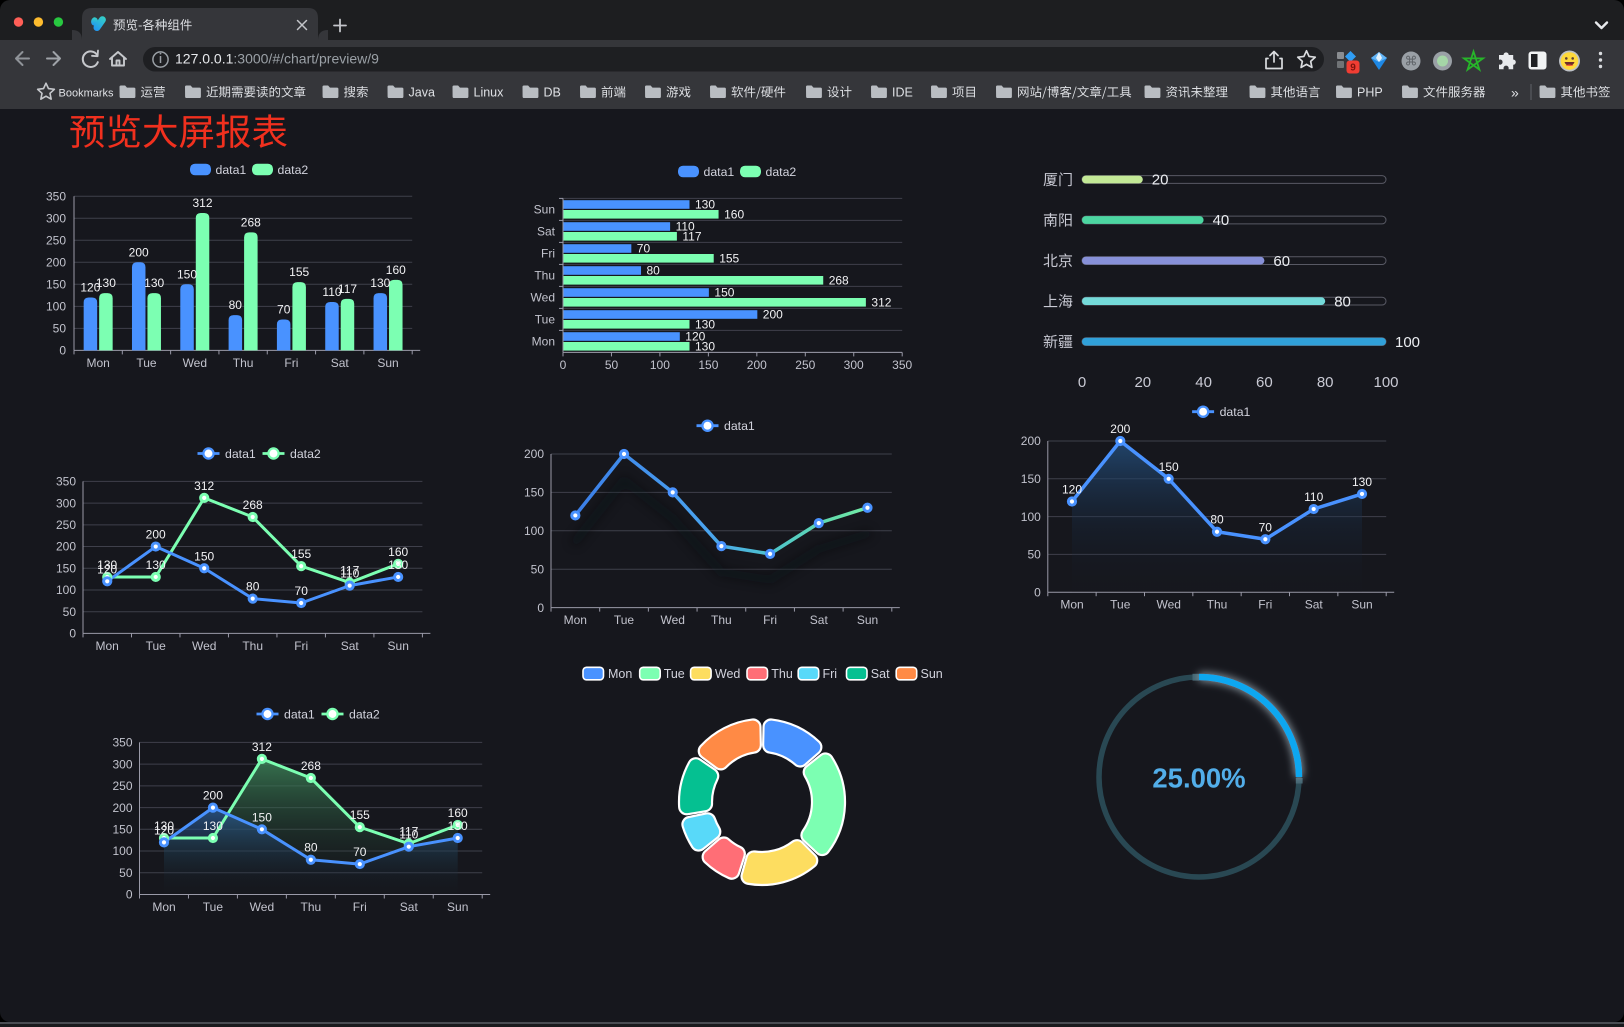 The height and width of the screenshot is (1027, 1624). I want to click on svg-text: 160, so click(398, 552).